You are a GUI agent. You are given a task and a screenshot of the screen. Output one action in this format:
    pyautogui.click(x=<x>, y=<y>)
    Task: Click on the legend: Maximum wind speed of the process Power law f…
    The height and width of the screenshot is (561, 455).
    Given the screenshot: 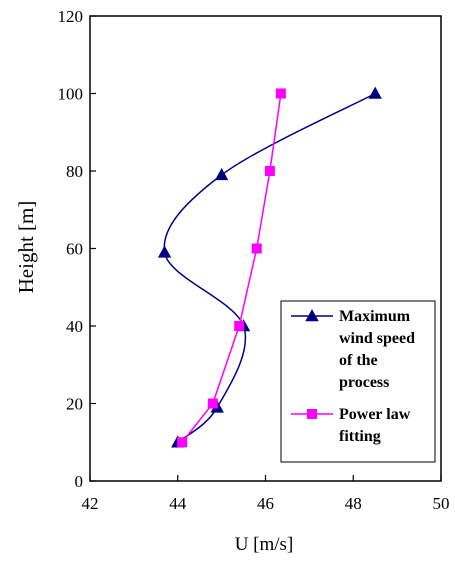 What is the action you would take?
    pyautogui.click(x=358, y=381)
    